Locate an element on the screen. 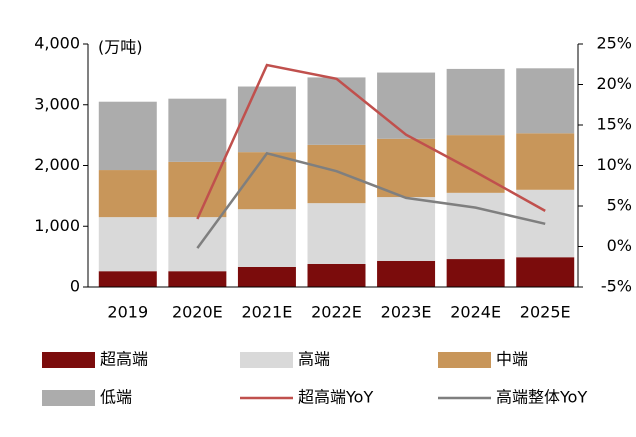 This screenshot has height=437, width=636. y2-tick-label: 20% is located at coordinates (614, 83).